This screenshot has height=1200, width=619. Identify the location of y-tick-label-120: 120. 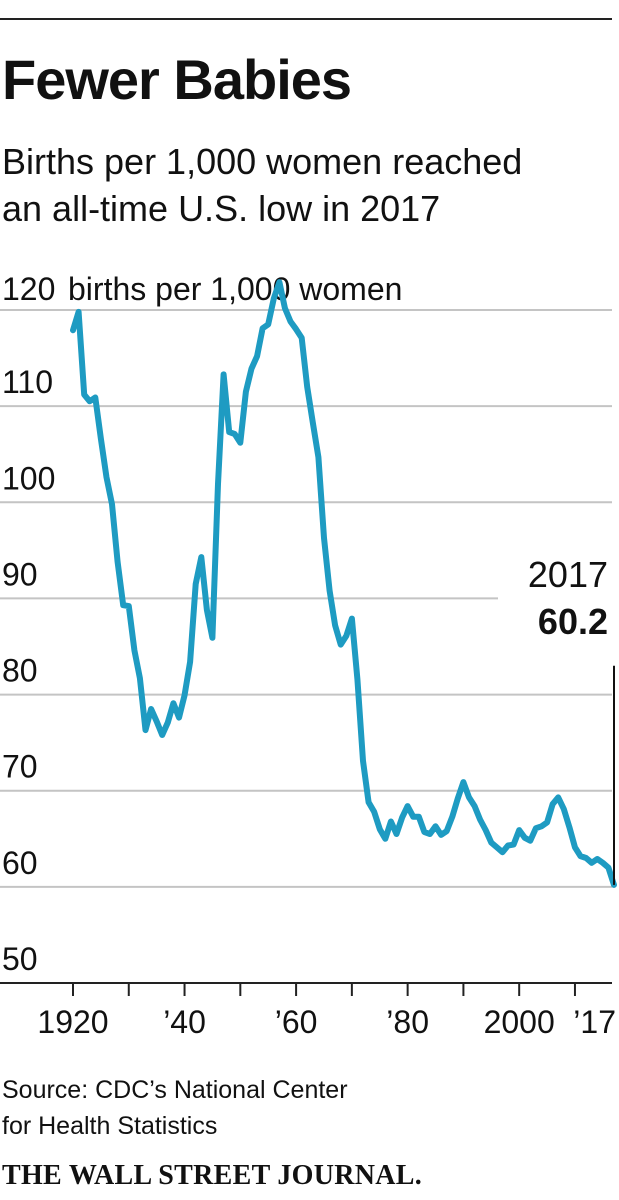
(28, 289).